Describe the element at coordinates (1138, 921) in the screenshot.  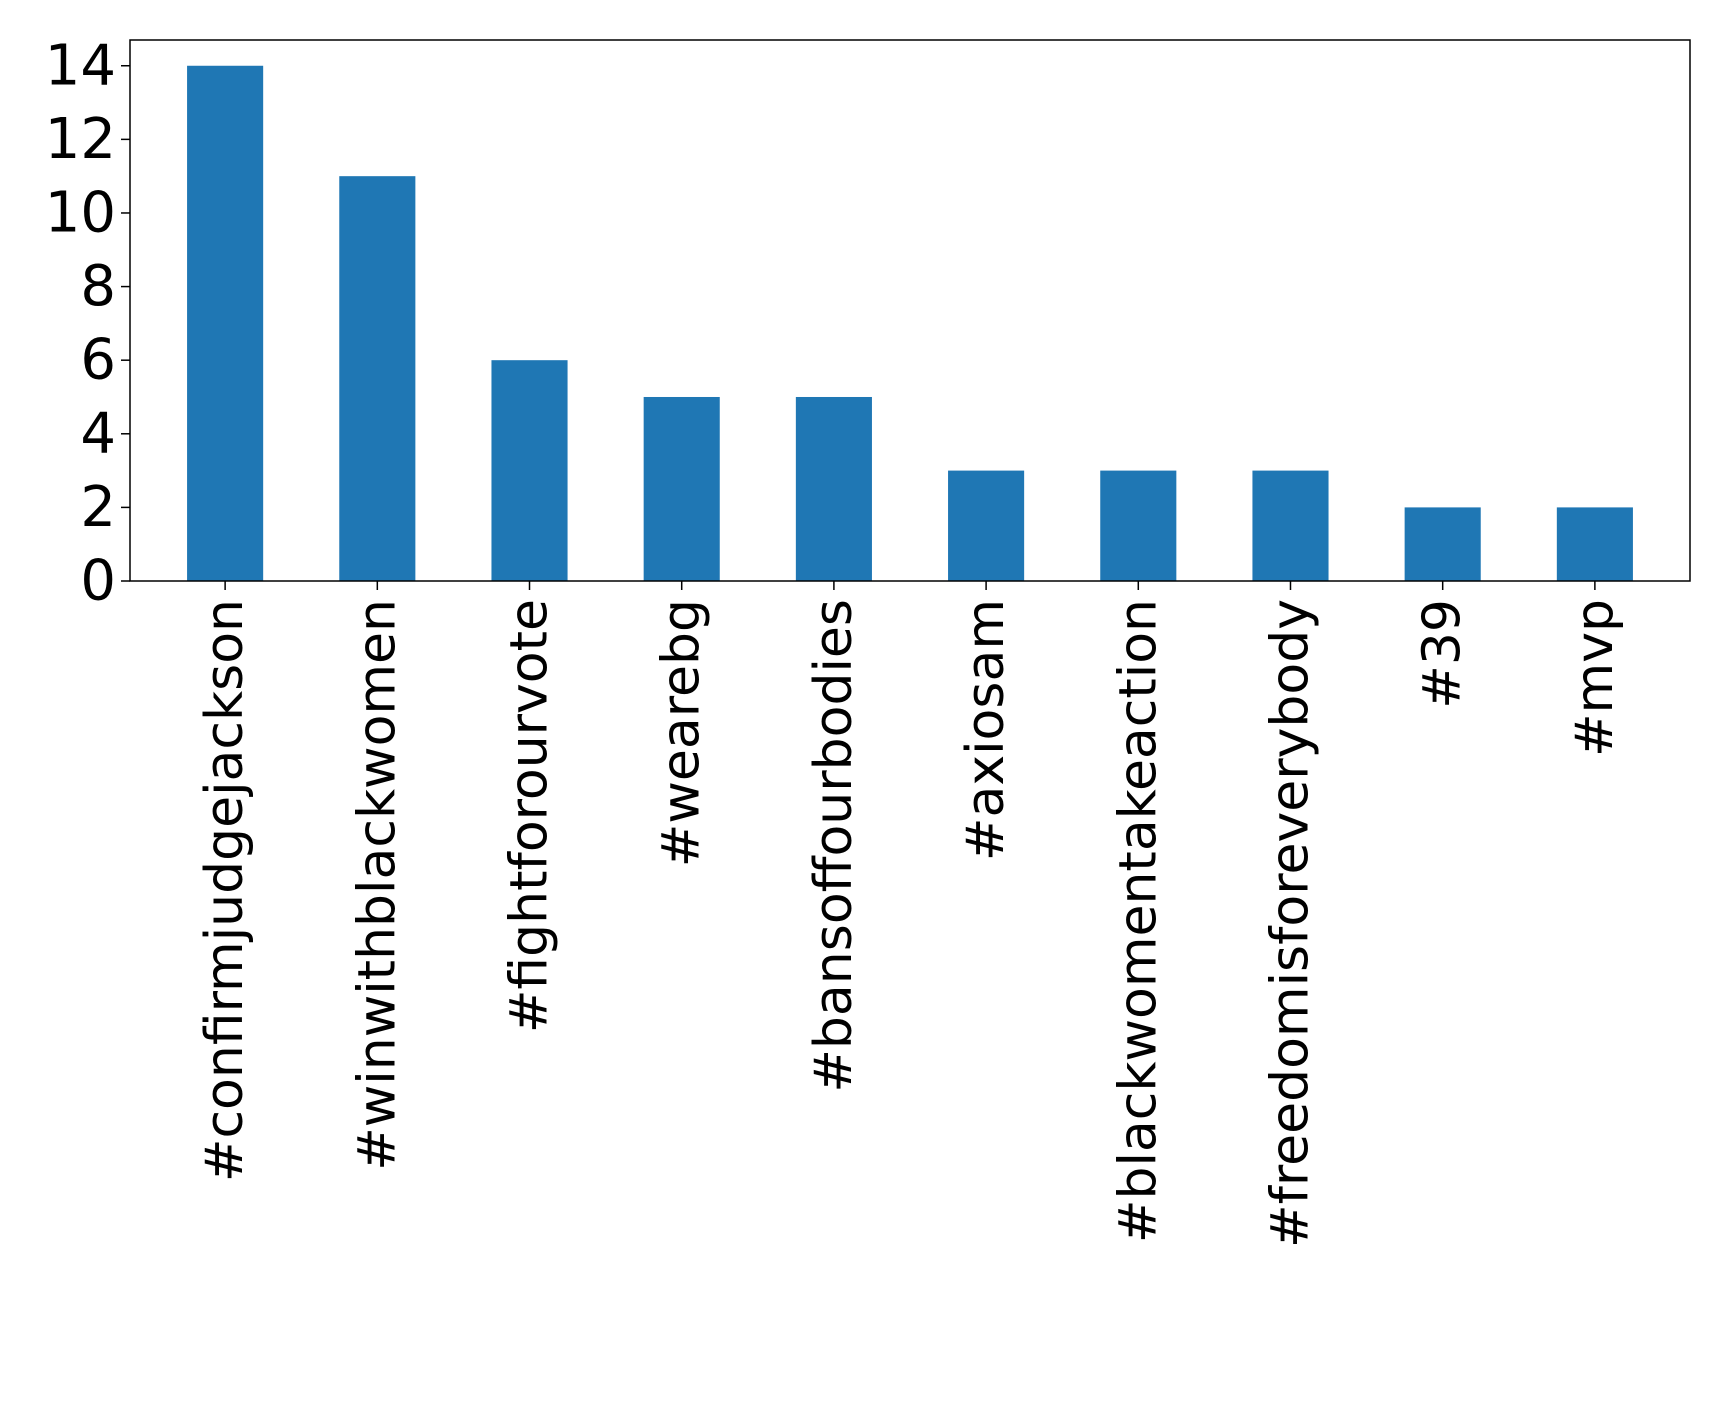
I see `x-tick-label: #blackwomentakeaction` at that location.